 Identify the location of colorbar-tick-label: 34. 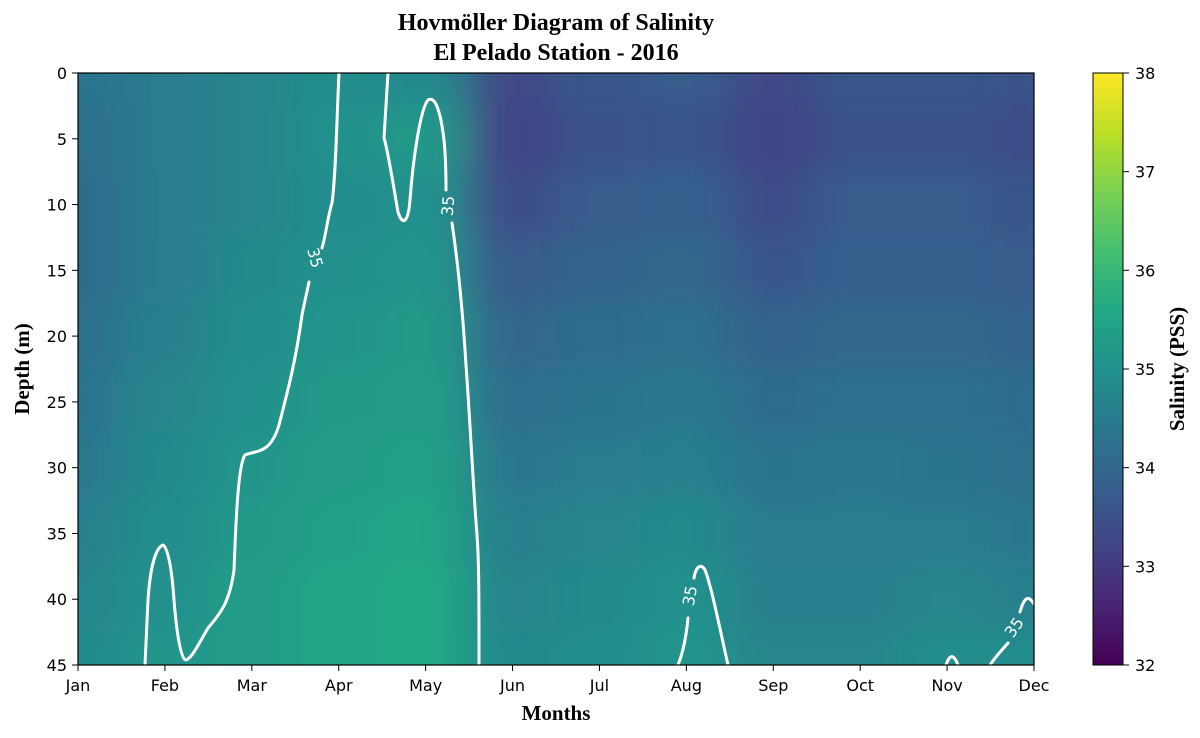
(1145, 468).